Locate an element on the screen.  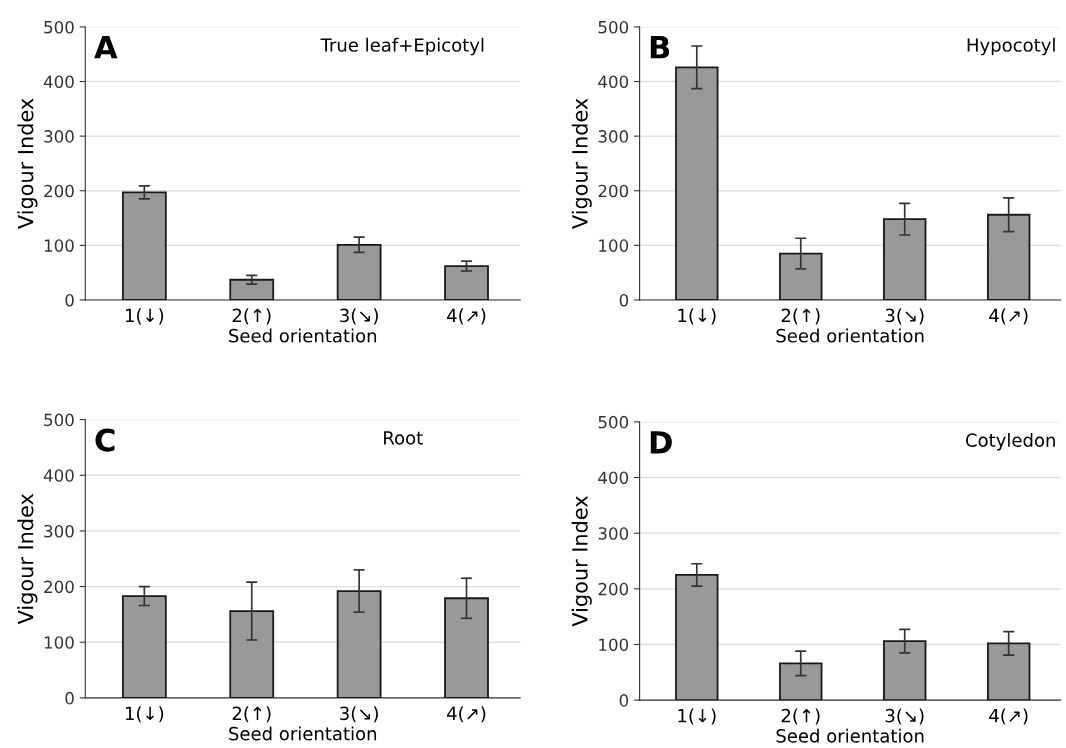
text: Hypocotyl is located at coordinates (1011, 46).